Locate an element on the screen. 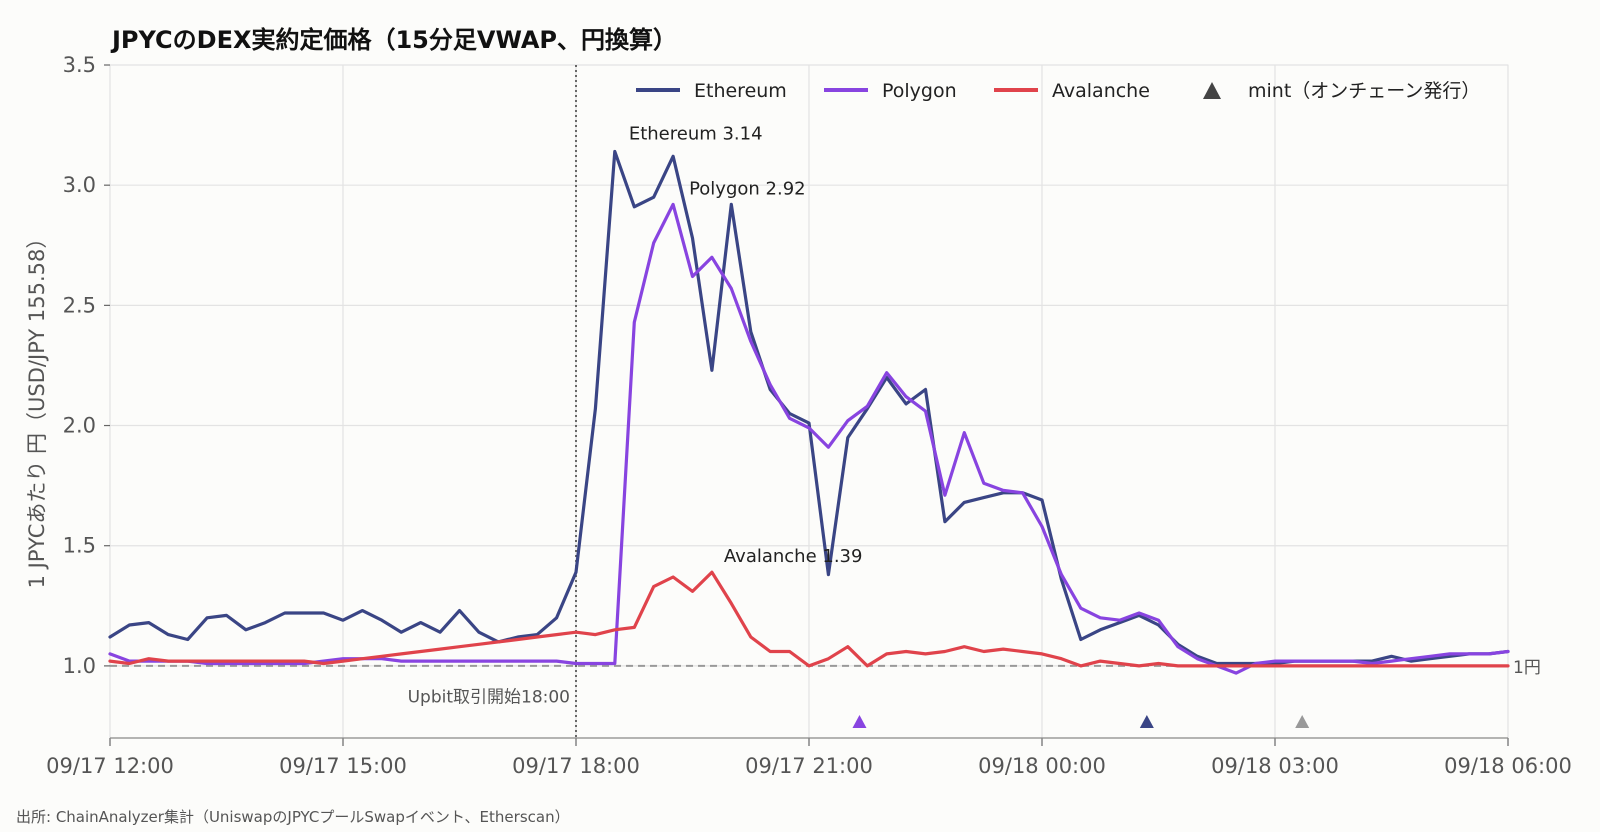  peak-label-polygon: Polygon 2.92 is located at coordinates (747, 188).